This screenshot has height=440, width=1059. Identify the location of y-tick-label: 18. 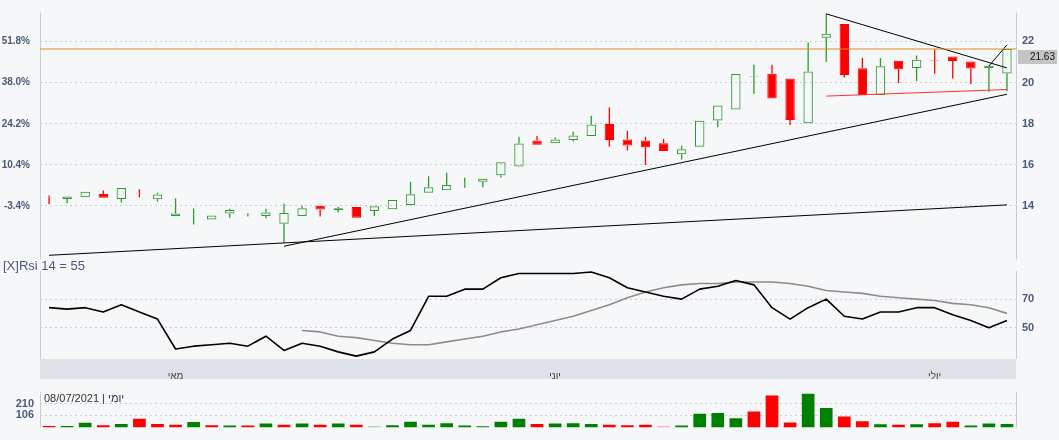
(1028, 122).